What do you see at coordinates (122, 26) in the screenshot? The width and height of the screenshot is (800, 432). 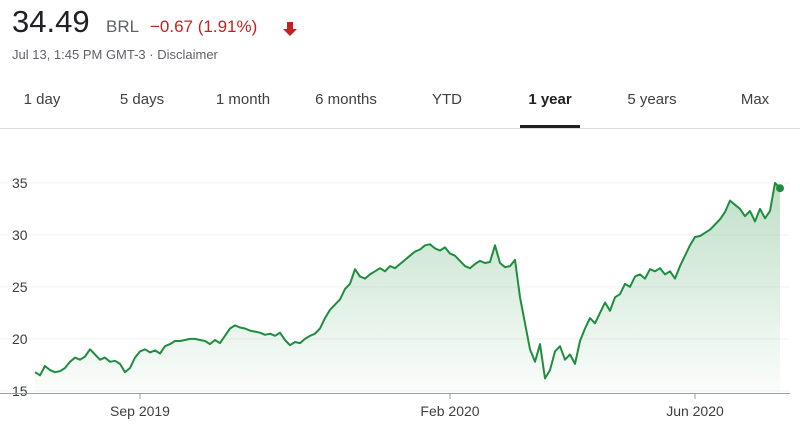 I see `currency: BRL` at bounding box center [122, 26].